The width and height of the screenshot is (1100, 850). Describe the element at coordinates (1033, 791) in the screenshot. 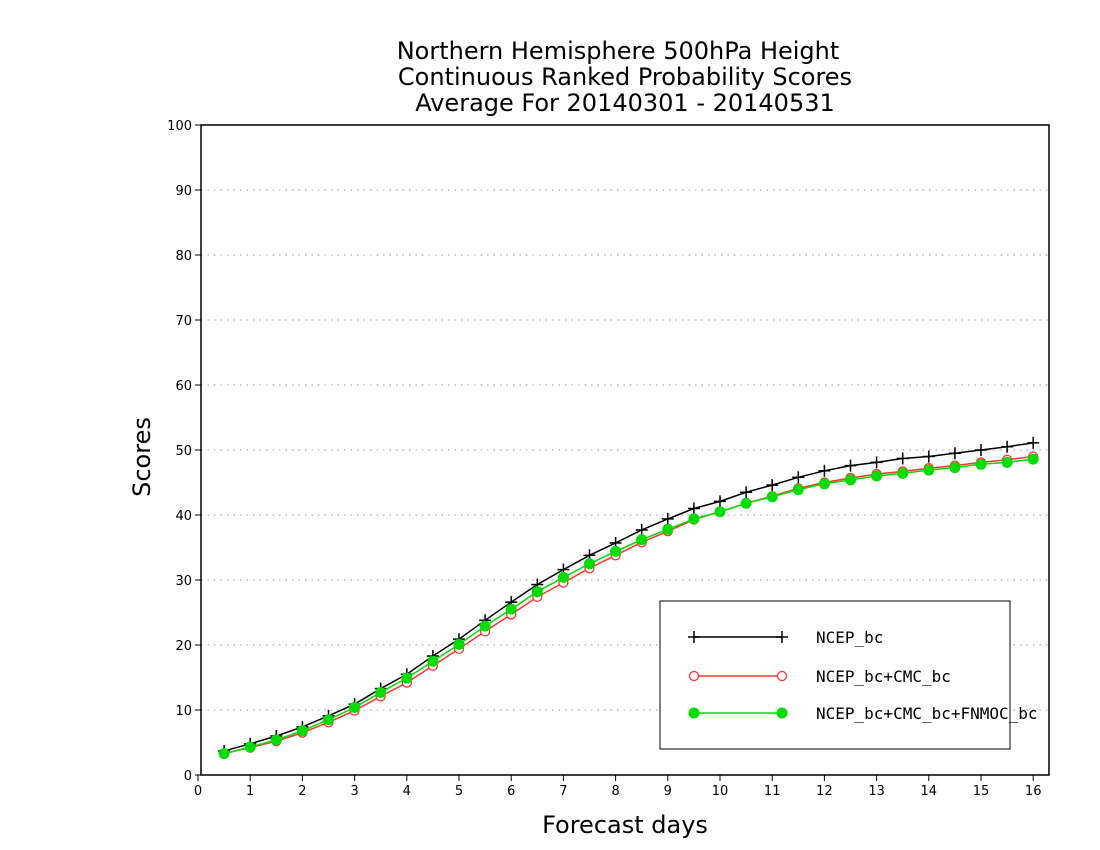

I see `x-tick-label: 16` at that location.